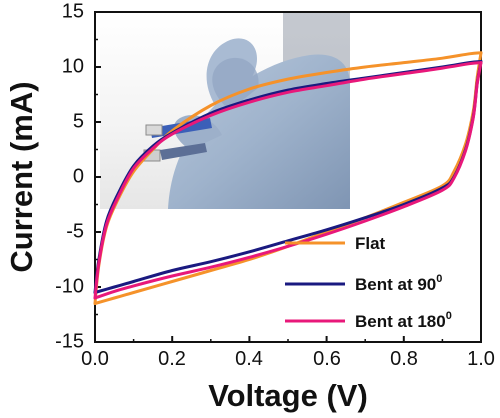 Image resolution: width=500 pixels, height=418 pixels. Describe the element at coordinates (288, 359) in the screenshot. I see `x-tick-labels: 0.0 0.2 0.4 0.6 0.8 1.0` at that location.